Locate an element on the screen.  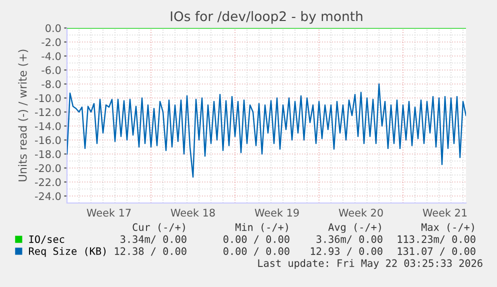
y-tick-label: -16.0 is located at coordinates (48, 140).